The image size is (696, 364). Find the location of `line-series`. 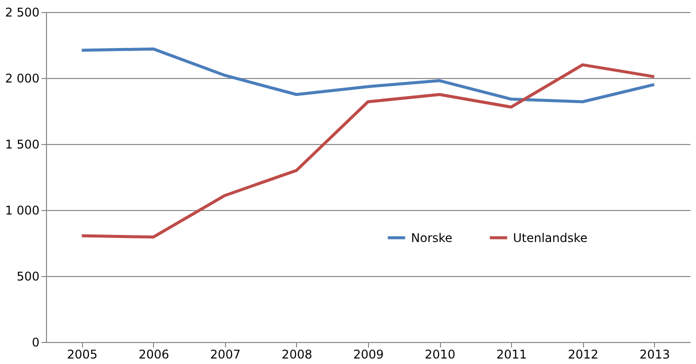

line-series is located at coordinates (368, 75).